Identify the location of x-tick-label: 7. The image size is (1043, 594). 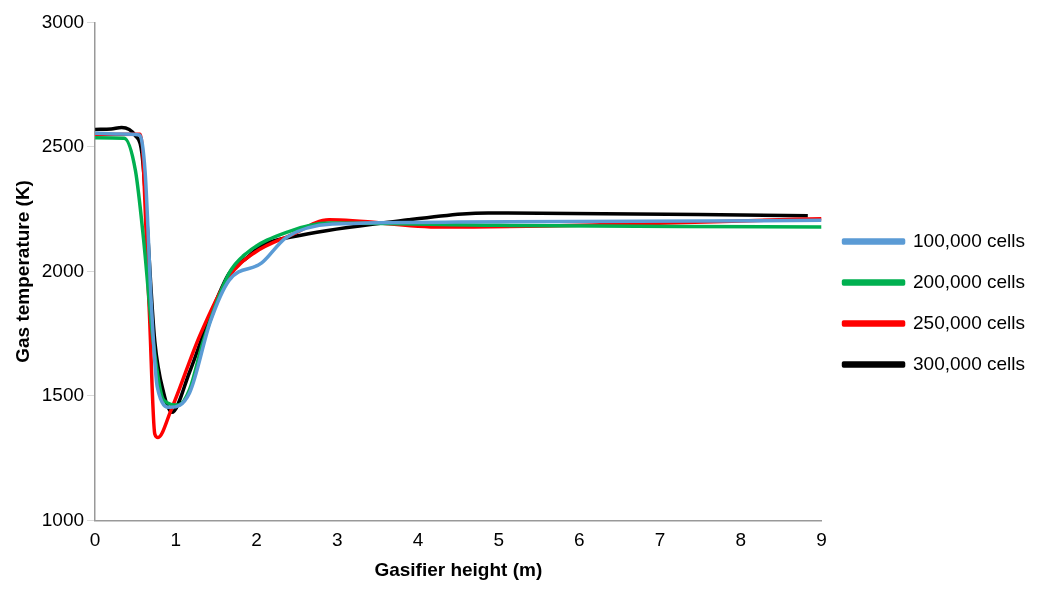
(660, 540).